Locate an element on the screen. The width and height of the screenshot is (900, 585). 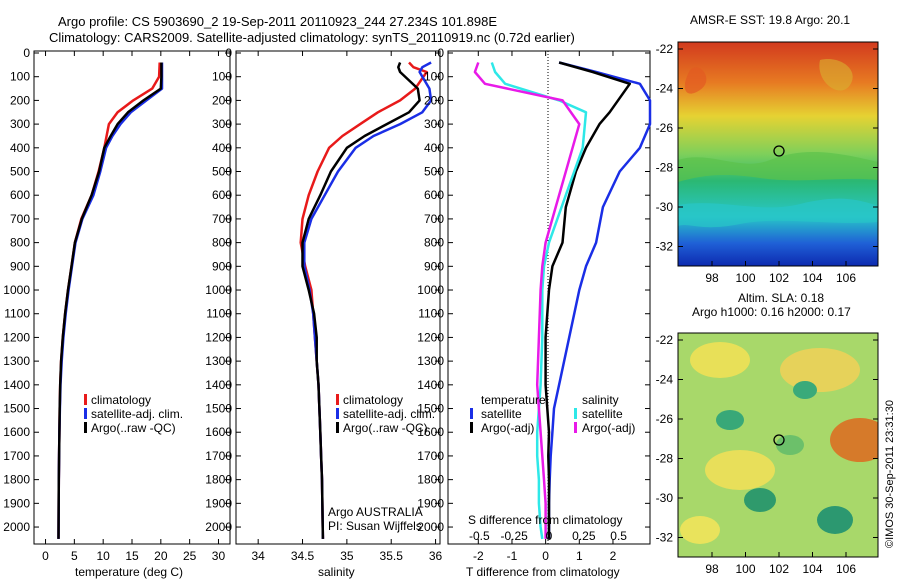
depth-tick-label: 400 is located at coordinates (434, 148).